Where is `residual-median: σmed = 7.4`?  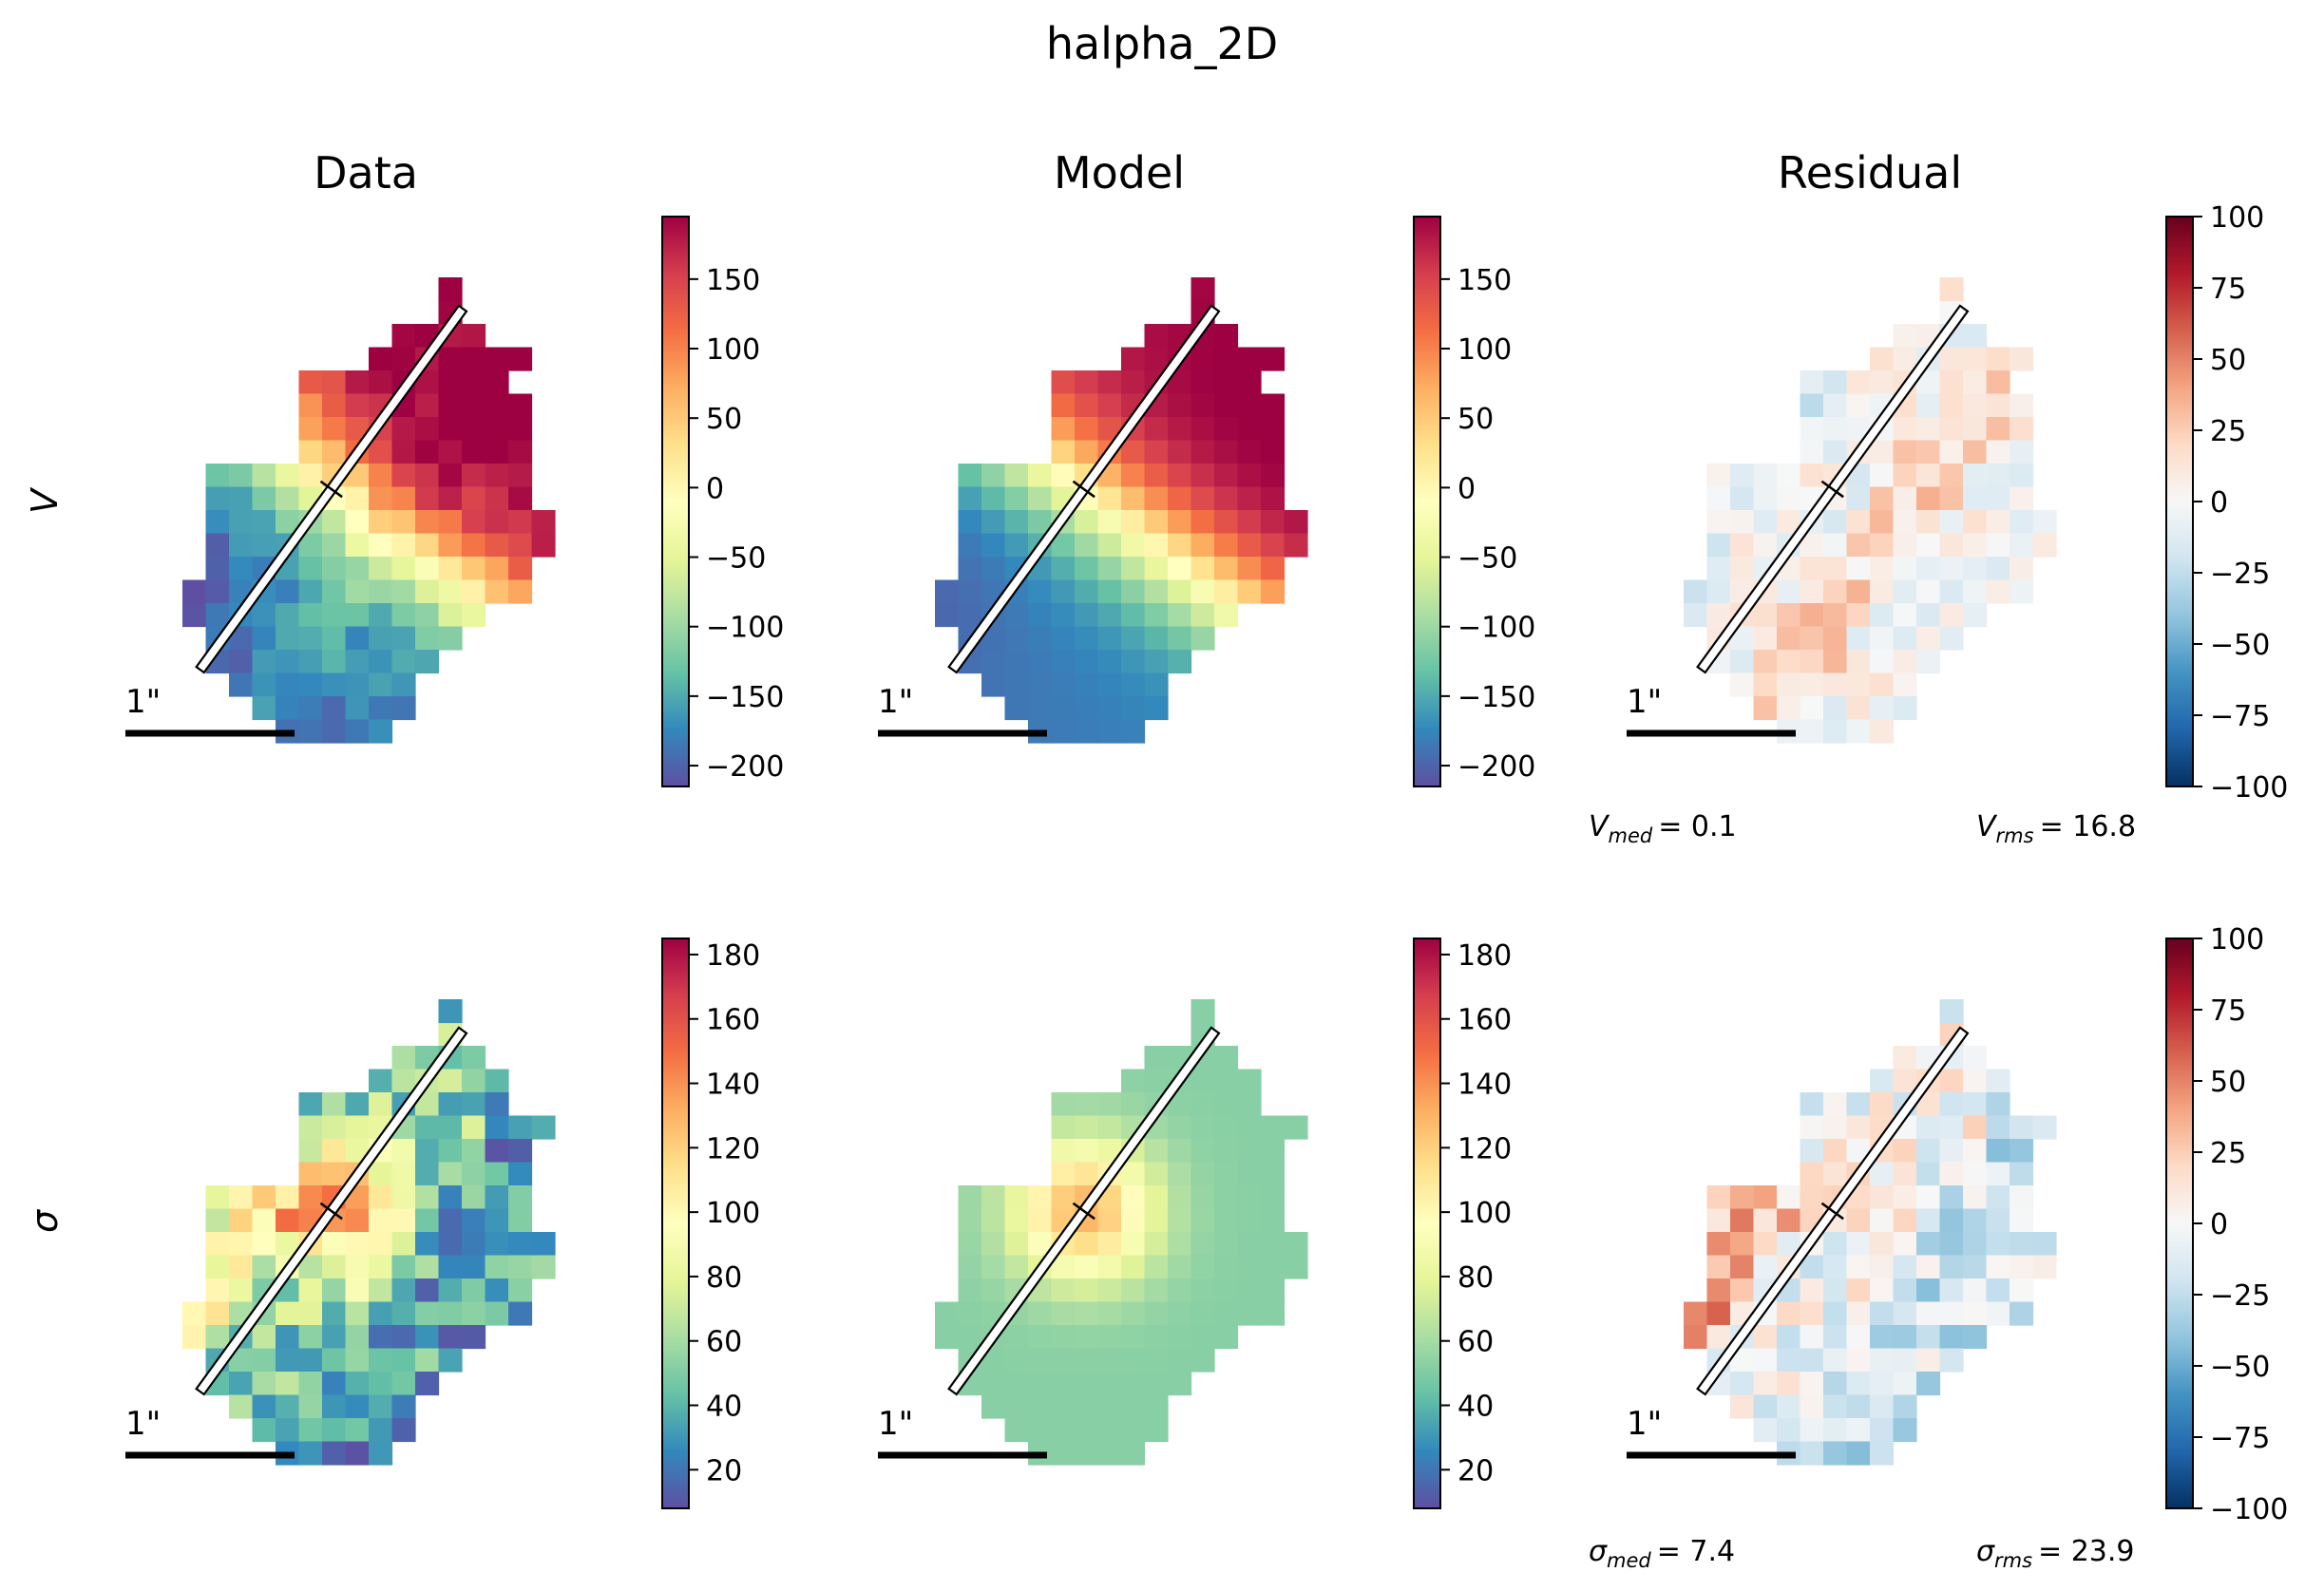 residual-median: σmed = 7.4 is located at coordinates (1662, 1553).